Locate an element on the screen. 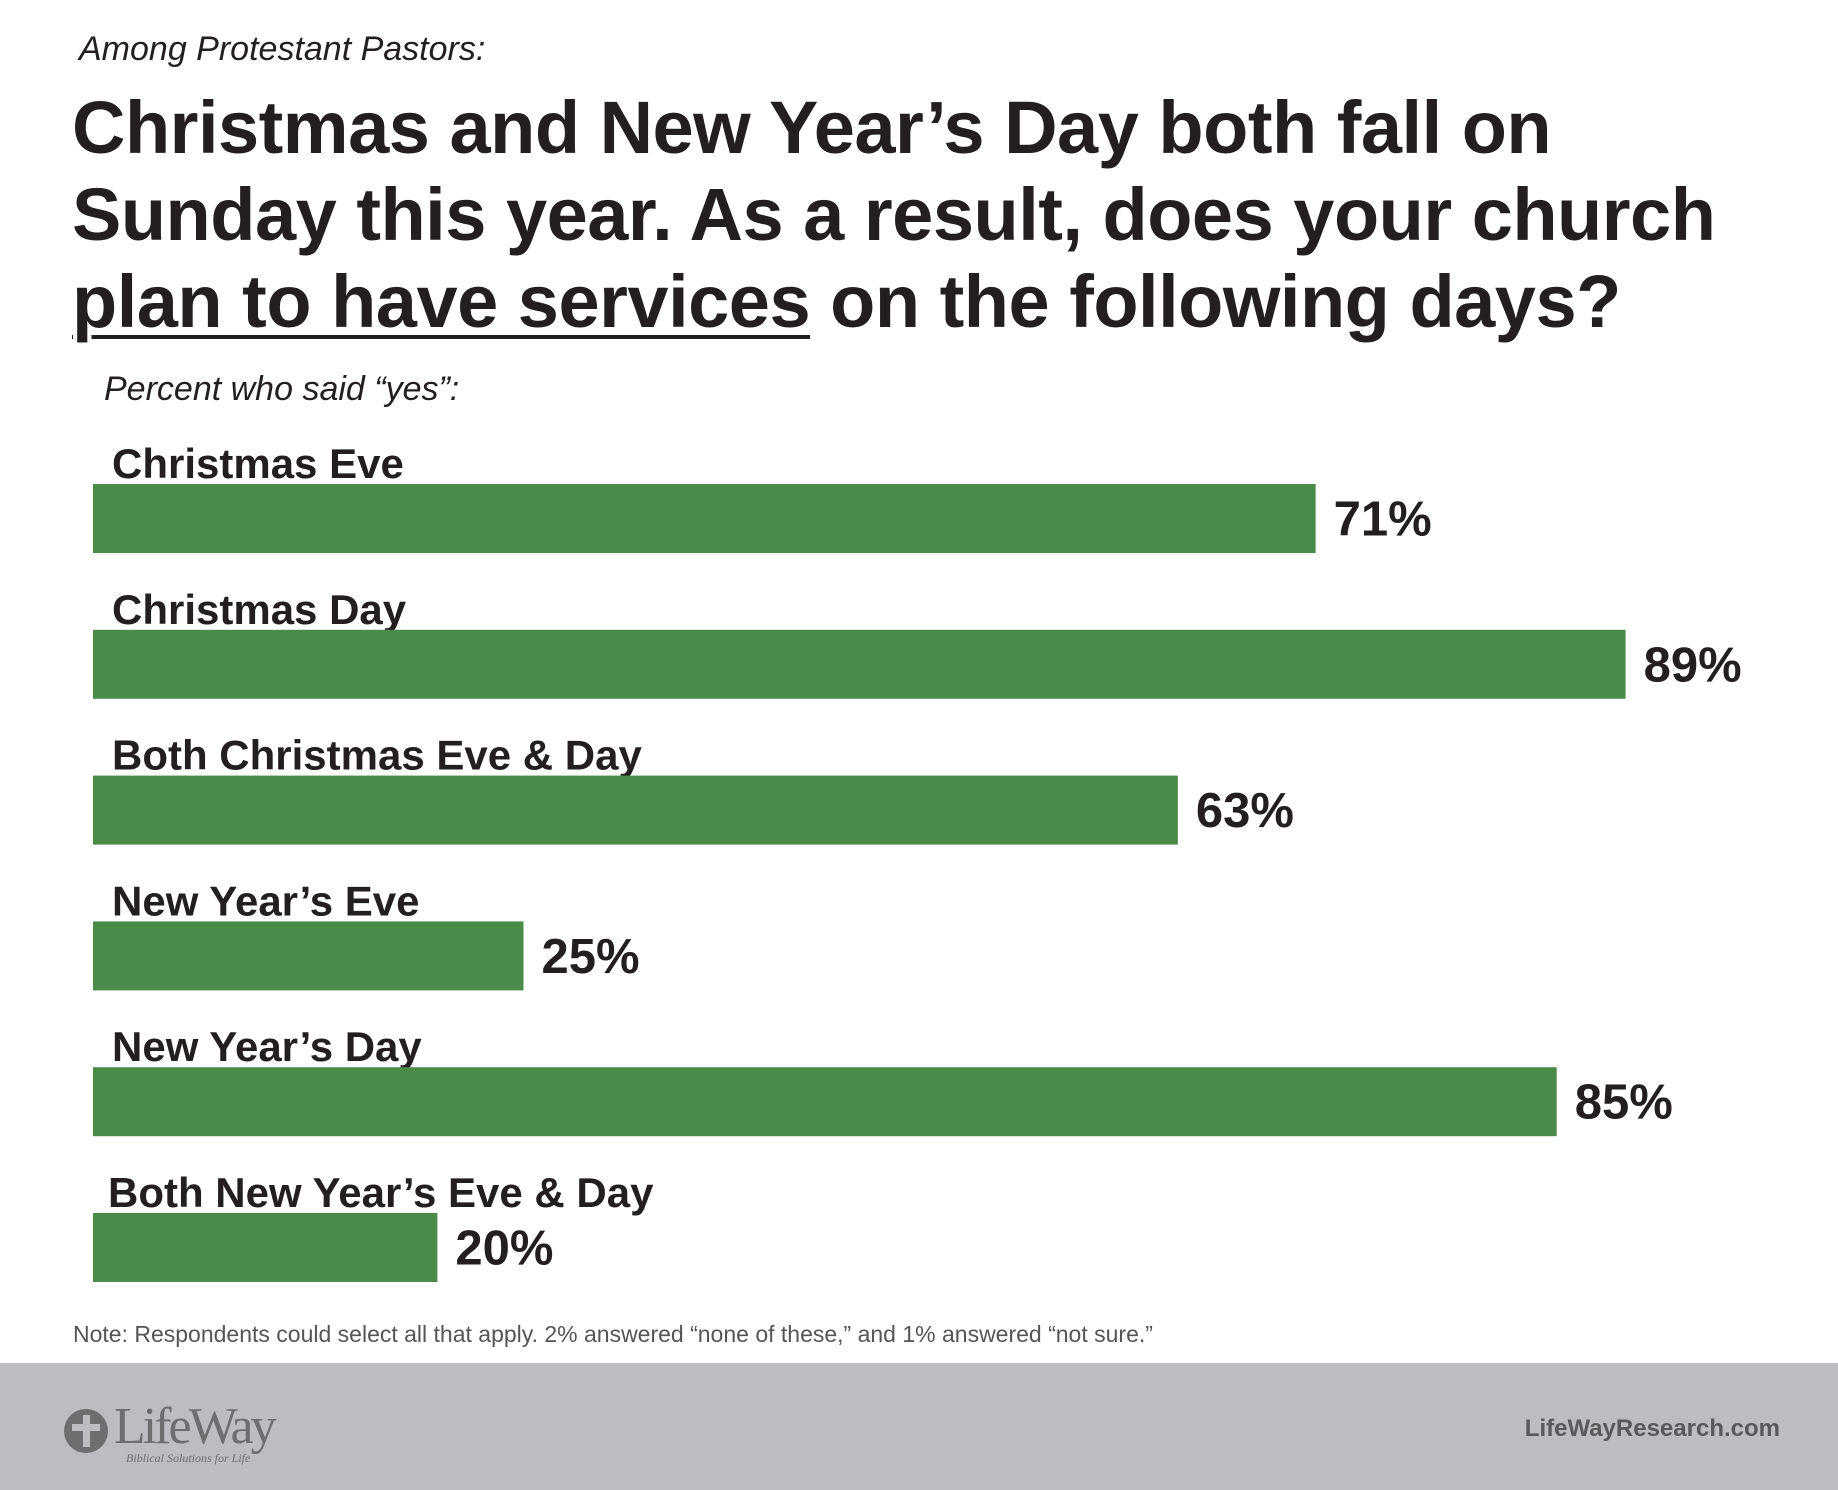 The image size is (1838, 1490). chart-subtitle: Among Protestant Pastors: is located at coordinates (282, 49).